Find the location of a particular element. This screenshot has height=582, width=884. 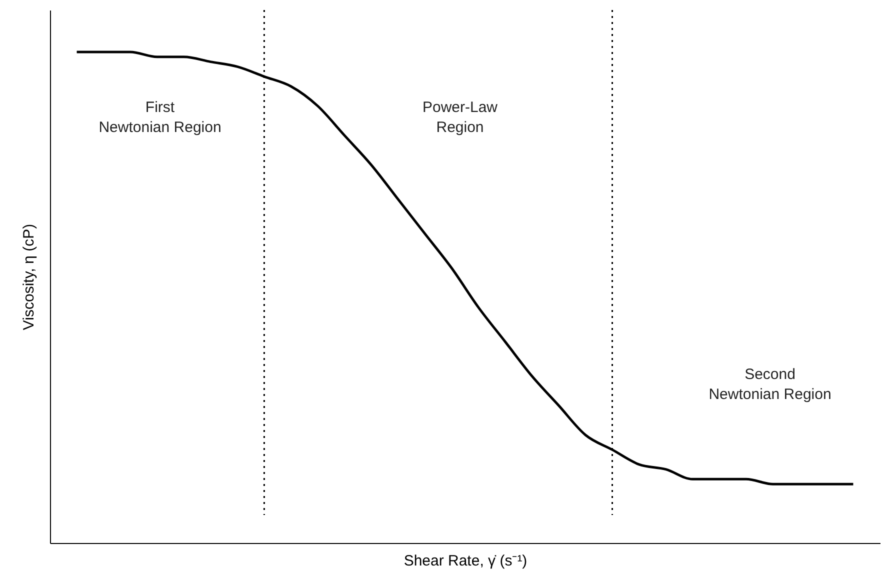

x-axis-title: Shear Rate, γ̇ (s⁻¹) is located at coordinates (466, 561).